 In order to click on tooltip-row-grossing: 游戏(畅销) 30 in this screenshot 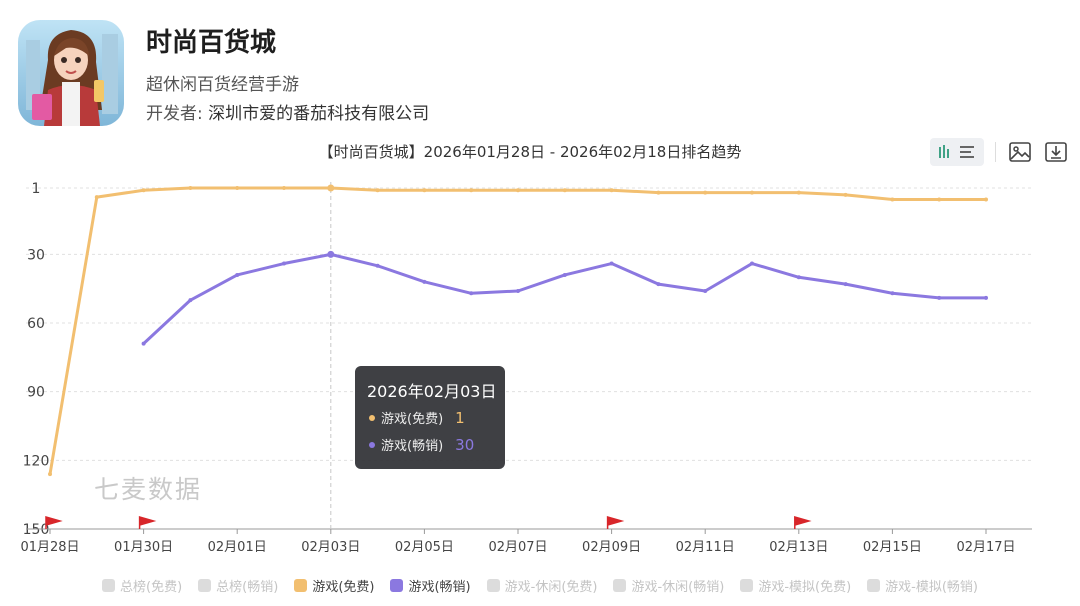, I will do `click(421, 444)`.